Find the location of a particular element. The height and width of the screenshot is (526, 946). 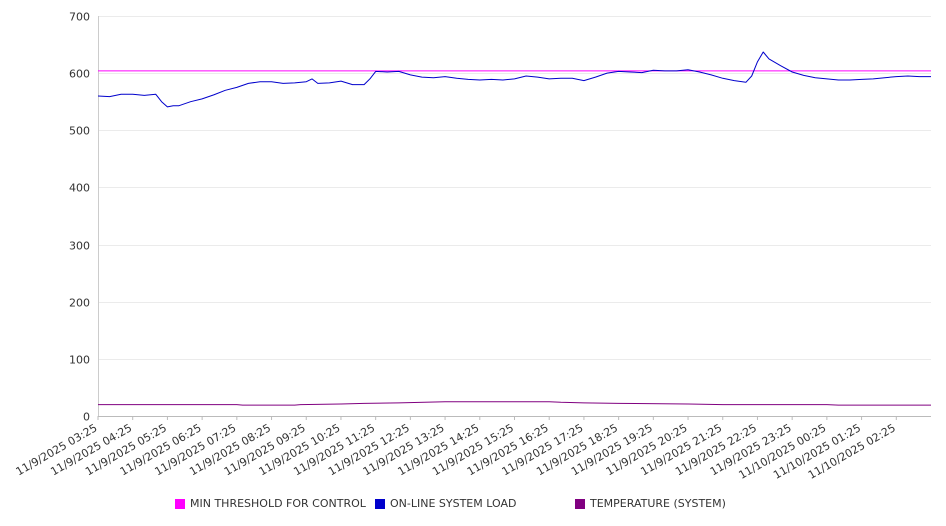

y-tick-label: 200 is located at coordinates (79, 303).